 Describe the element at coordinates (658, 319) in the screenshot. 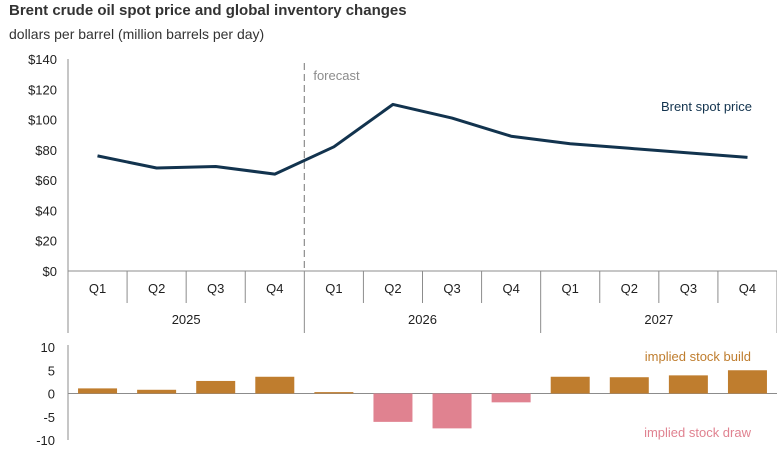

I see `x-year-label: 2027` at that location.